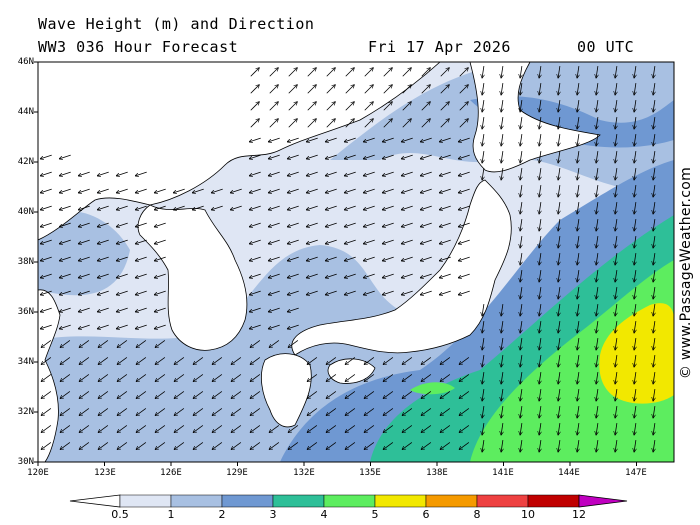 Image resolution: width=700 pixels, height=525 pixels. Describe the element at coordinates (138, 47) in the screenshot. I see `forecast-label: WW3 036 Hour Forecast` at that location.